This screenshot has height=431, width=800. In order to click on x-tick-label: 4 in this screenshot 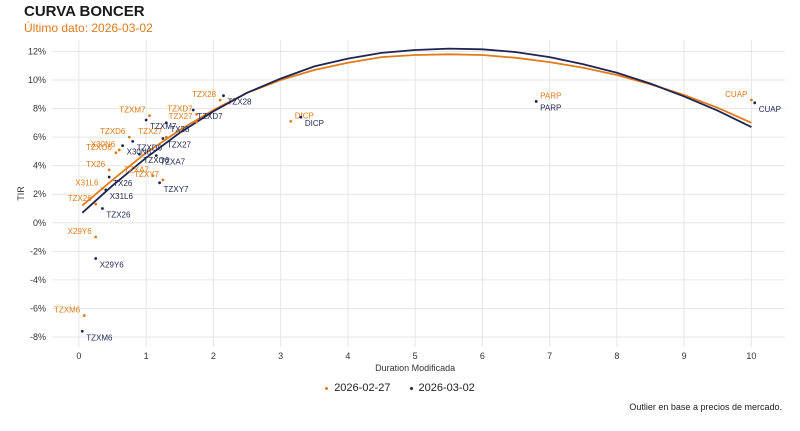, I will do `click(347, 356)`.